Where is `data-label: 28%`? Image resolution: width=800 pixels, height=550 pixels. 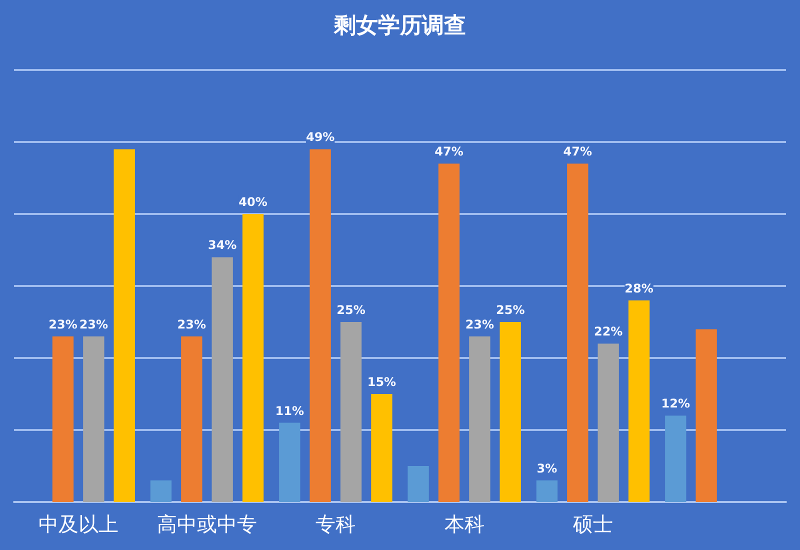 data-label: 28% is located at coordinates (639, 288).